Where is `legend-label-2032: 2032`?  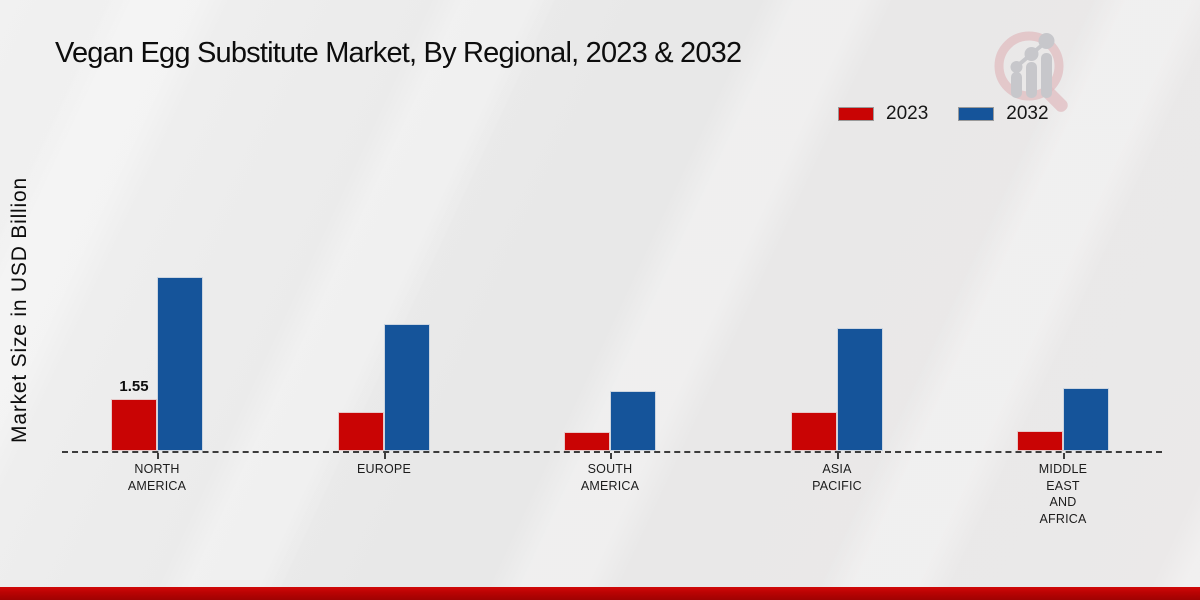
legend-label-2032: 2032 is located at coordinates (1027, 113).